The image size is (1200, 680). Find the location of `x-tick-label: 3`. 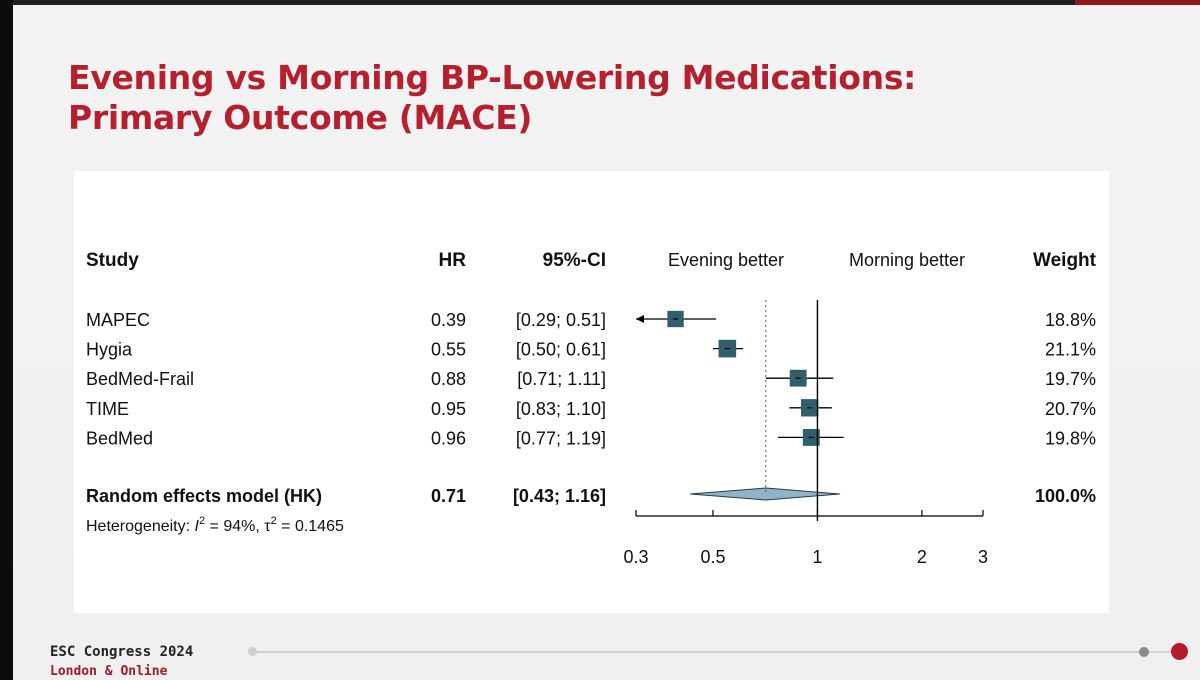

x-tick-label: 3 is located at coordinates (983, 557).